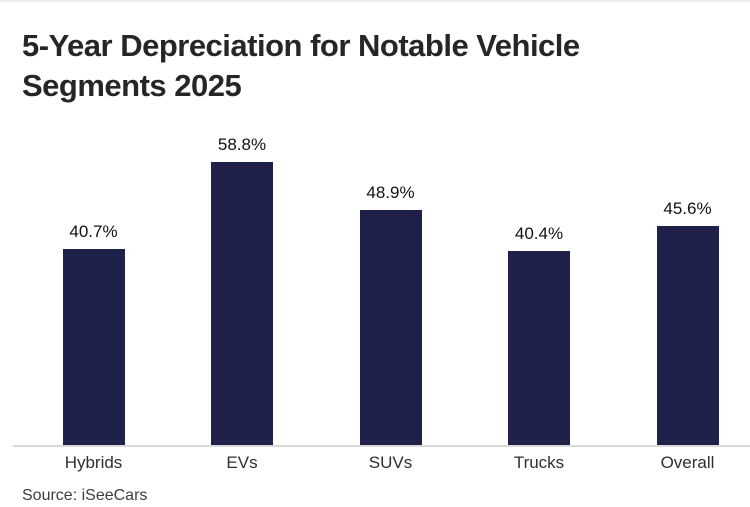  Describe the element at coordinates (242, 462) in the screenshot. I see `x-axis-label-evs: EVs` at that location.